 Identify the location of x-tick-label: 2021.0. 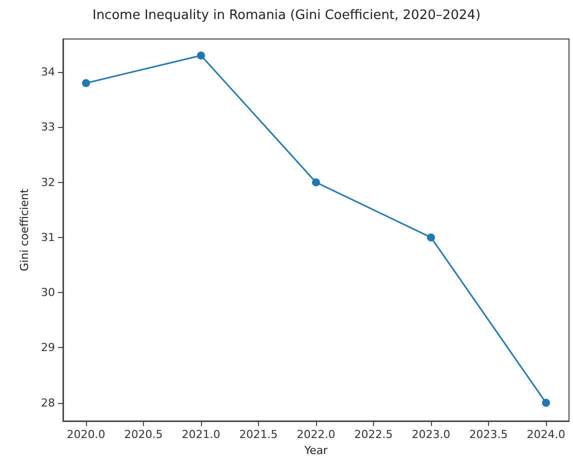
(201, 434).